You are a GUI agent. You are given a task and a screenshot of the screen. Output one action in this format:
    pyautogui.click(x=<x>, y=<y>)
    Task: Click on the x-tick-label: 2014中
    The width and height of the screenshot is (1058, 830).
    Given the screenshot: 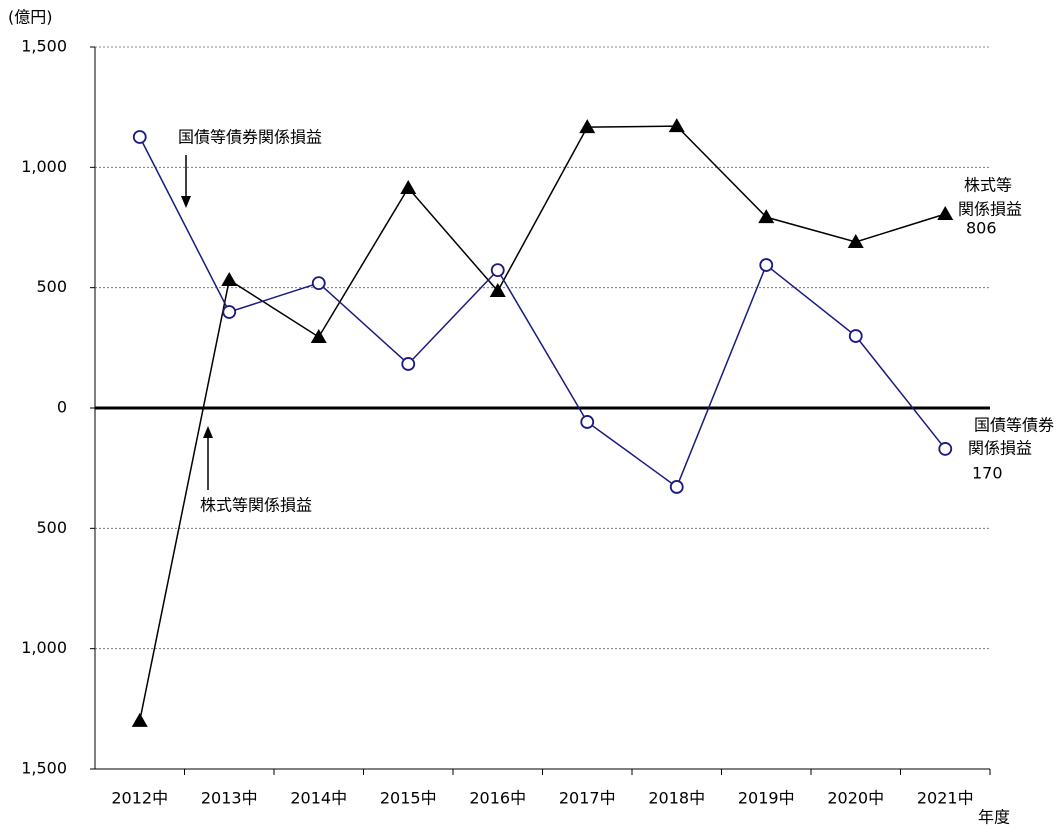 What is the action you would take?
    pyautogui.click(x=318, y=798)
    